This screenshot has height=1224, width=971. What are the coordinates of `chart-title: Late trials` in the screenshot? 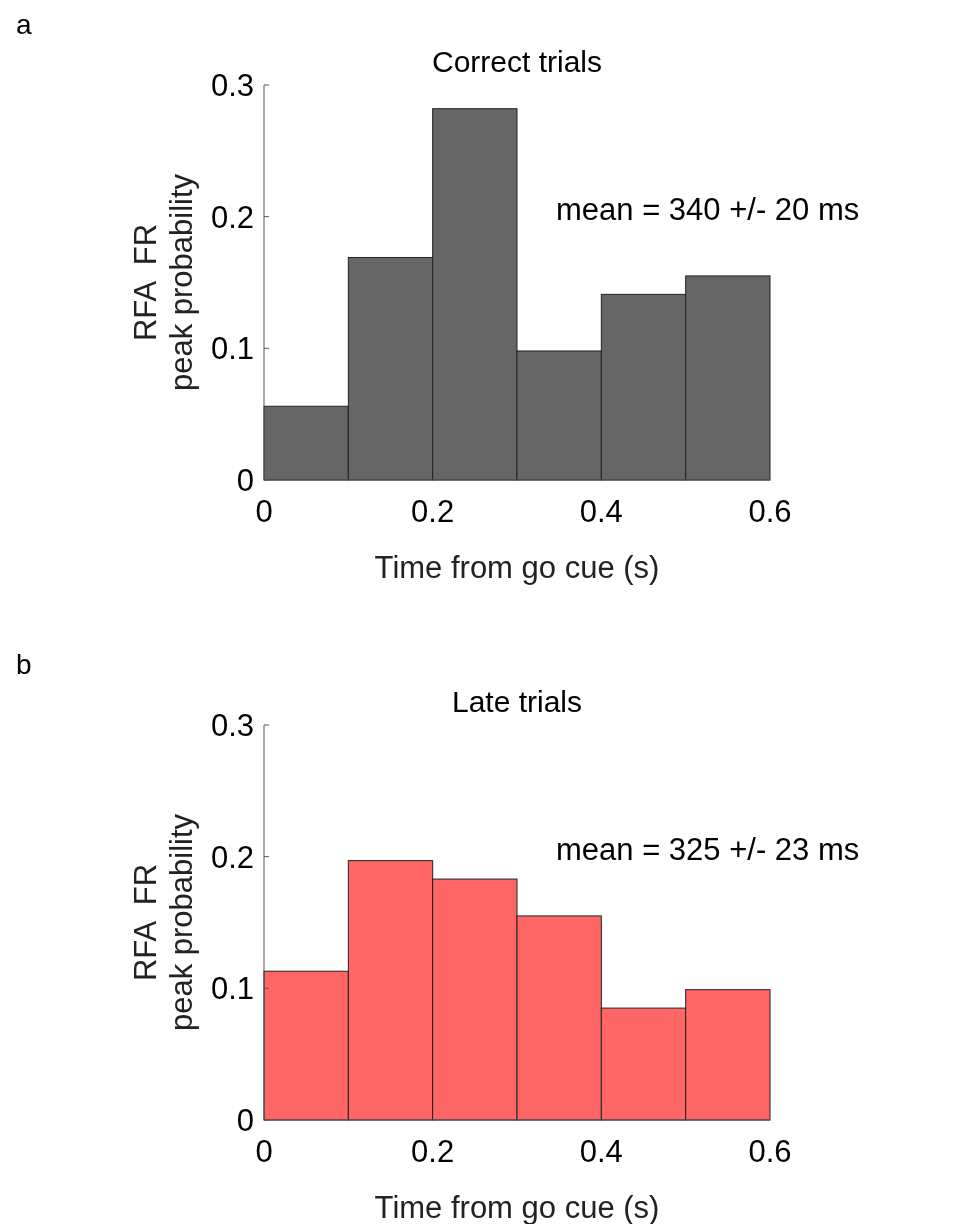 It's located at (517, 701).